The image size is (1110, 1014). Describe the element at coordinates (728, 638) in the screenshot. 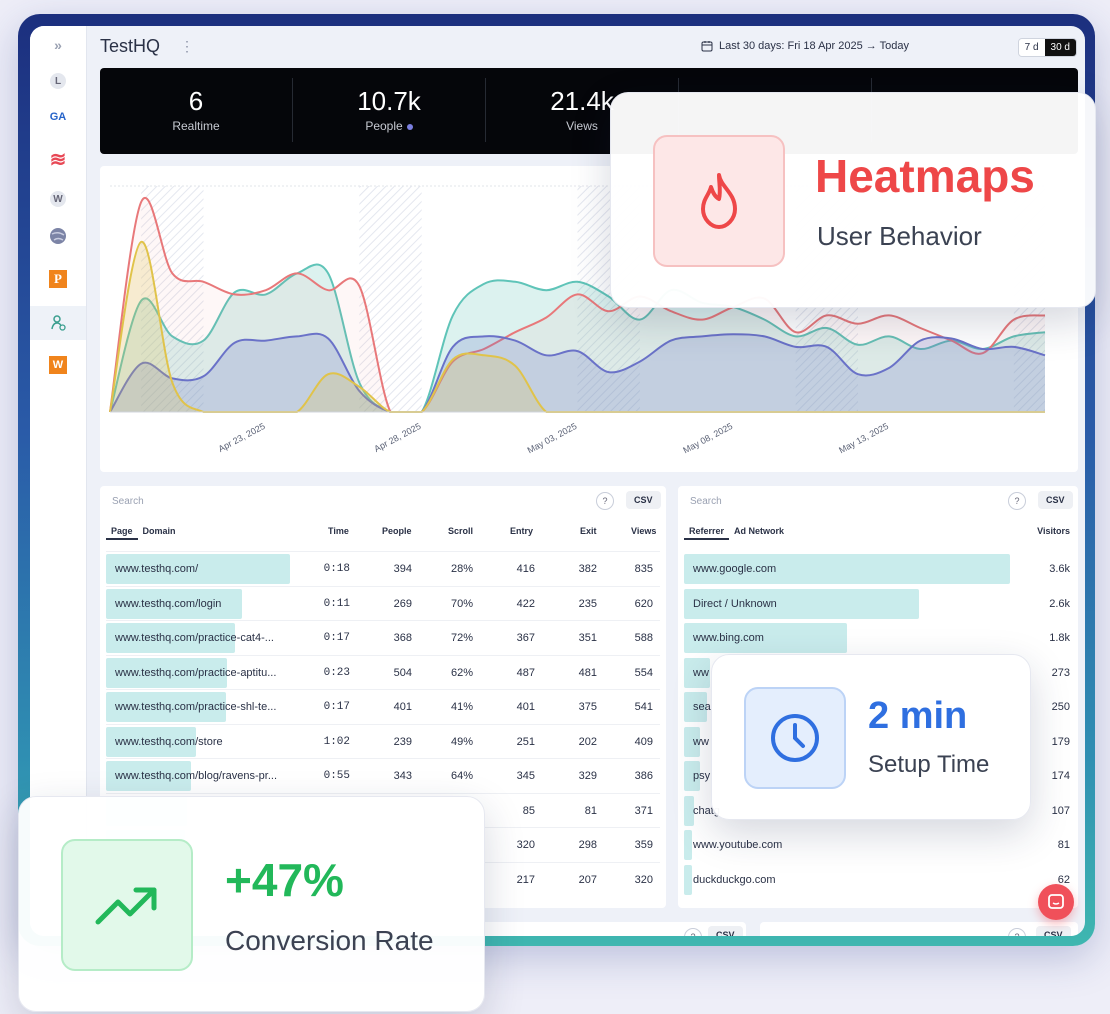

I see `referrer-name: www.bing.com` at that location.